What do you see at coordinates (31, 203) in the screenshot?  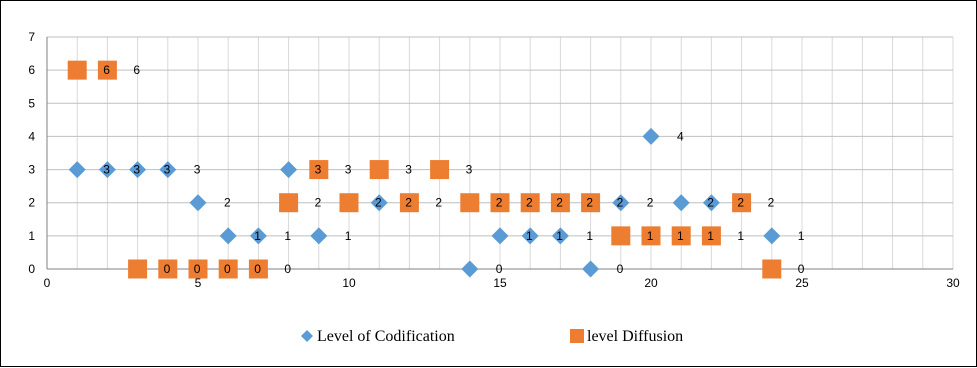 I see `y-tick-label: 2` at bounding box center [31, 203].